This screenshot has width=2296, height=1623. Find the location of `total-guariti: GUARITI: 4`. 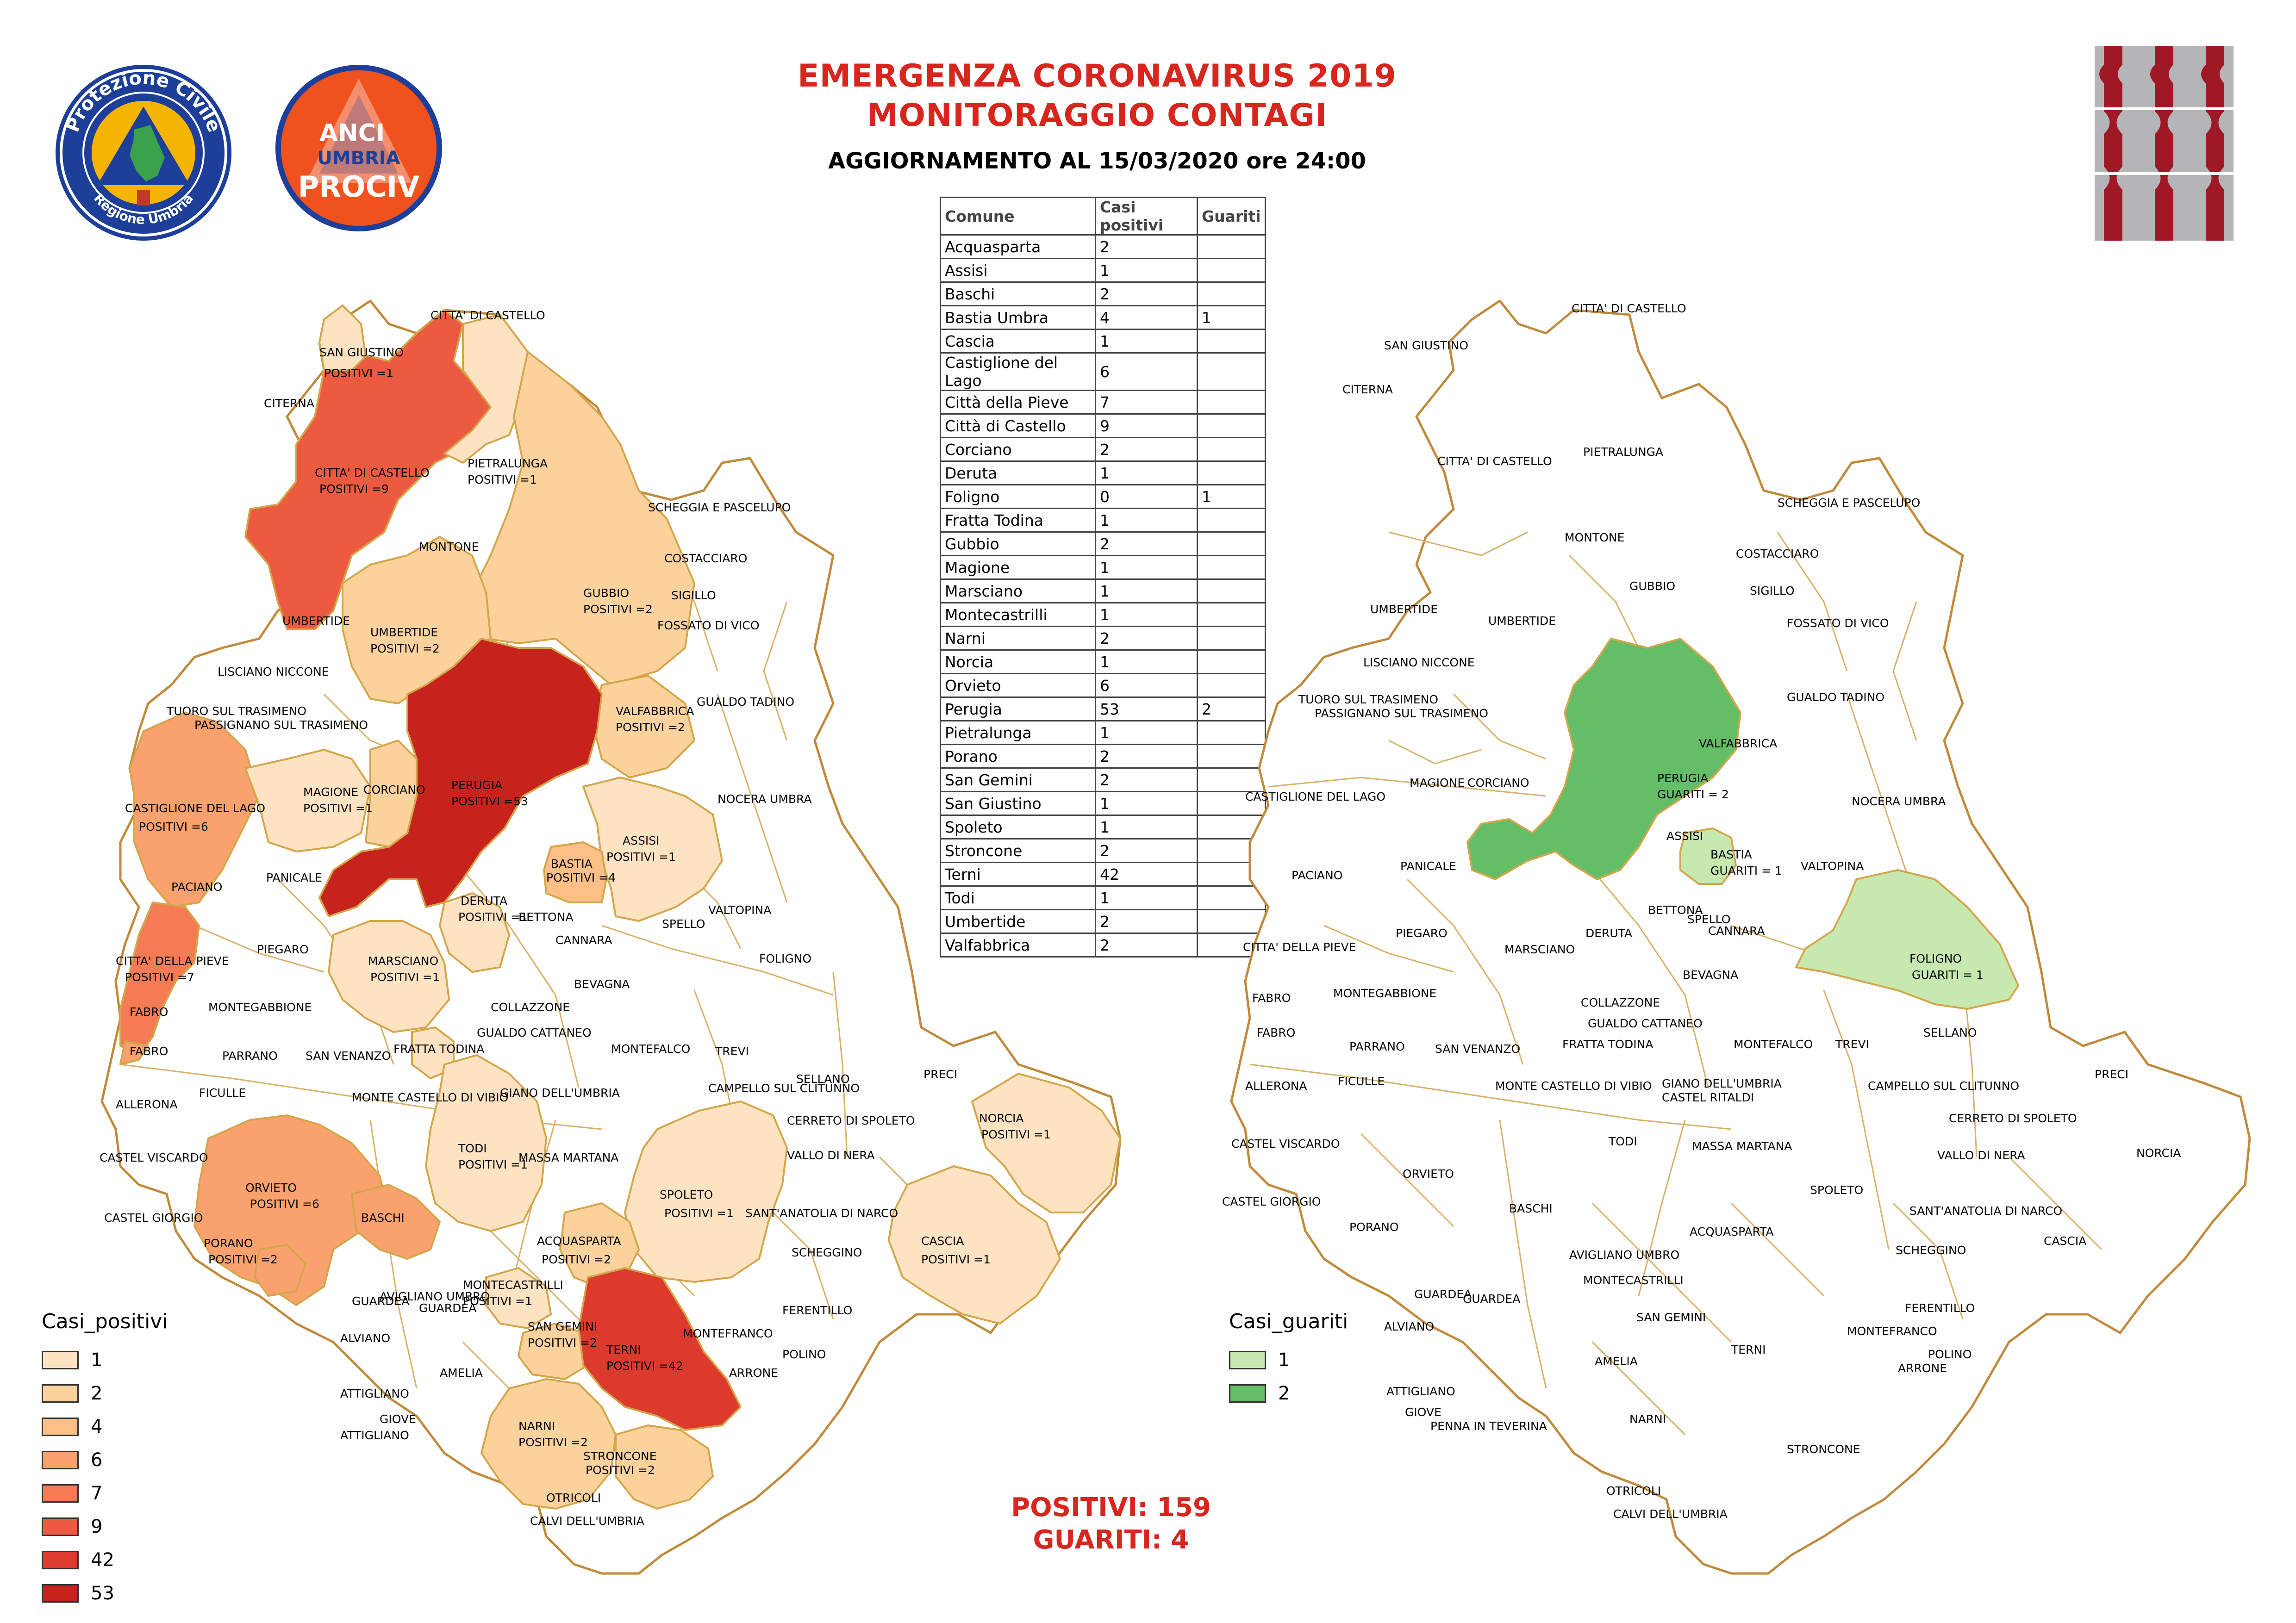

total-guariti: GUARITI: 4 is located at coordinates (1111, 1540).